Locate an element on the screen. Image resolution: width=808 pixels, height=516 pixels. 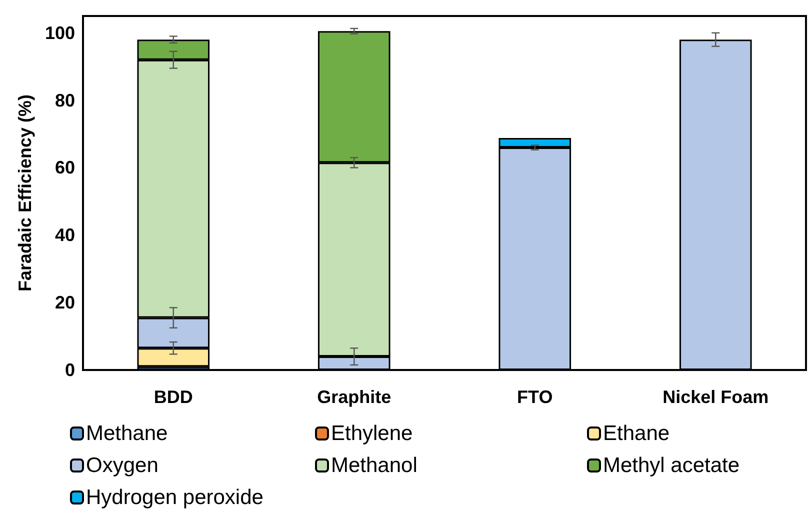
legend-label: Methane is located at coordinates (127, 433).